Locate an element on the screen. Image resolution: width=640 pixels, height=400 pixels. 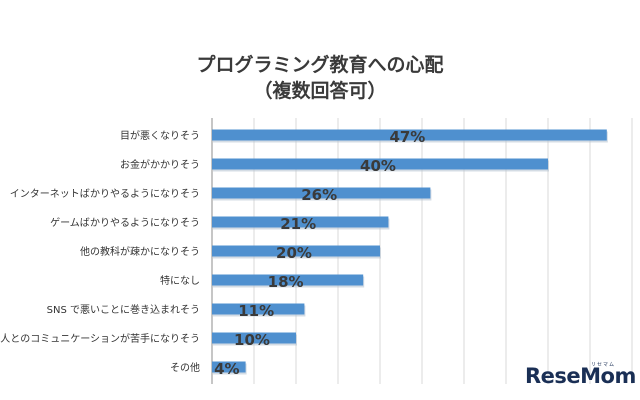
data-label: 40% is located at coordinates (378, 166).